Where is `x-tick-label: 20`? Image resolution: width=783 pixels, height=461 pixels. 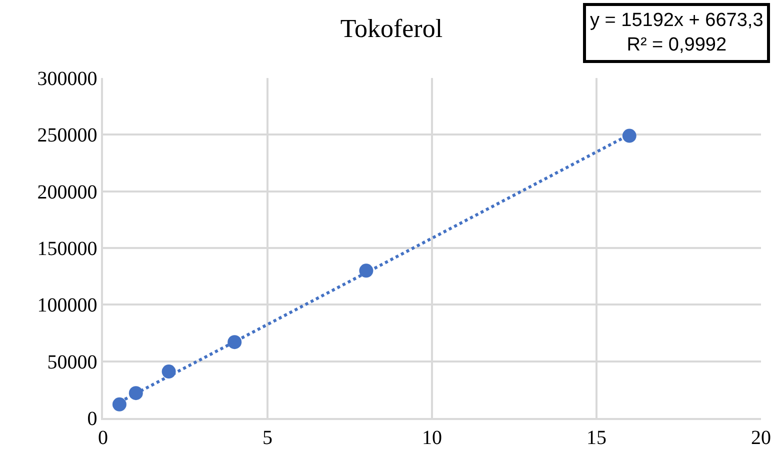
x-tick-label: 20 is located at coordinates (761, 437).